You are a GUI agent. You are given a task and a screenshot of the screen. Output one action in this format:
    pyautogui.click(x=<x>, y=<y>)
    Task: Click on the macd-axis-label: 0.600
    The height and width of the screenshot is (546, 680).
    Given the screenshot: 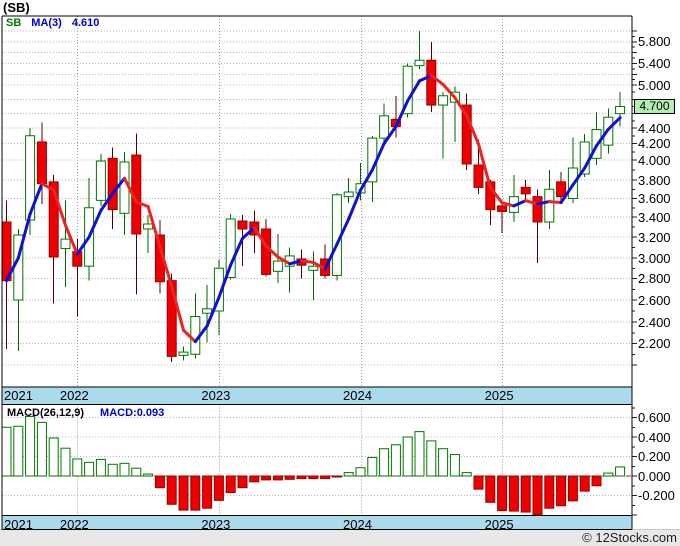 What is the action you would take?
    pyautogui.click(x=654, y=417)
    